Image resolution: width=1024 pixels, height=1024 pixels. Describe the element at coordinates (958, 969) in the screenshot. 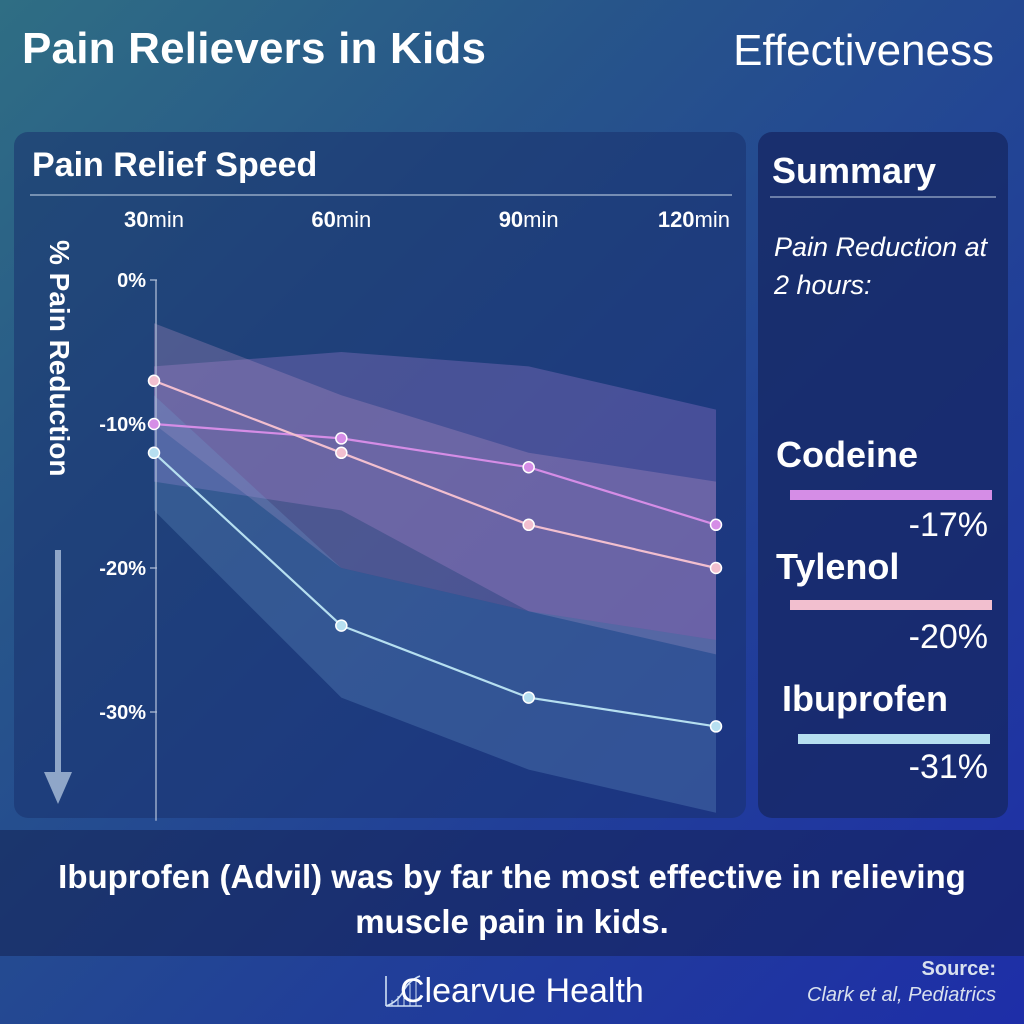

I see `source-label: Source:` at that location.